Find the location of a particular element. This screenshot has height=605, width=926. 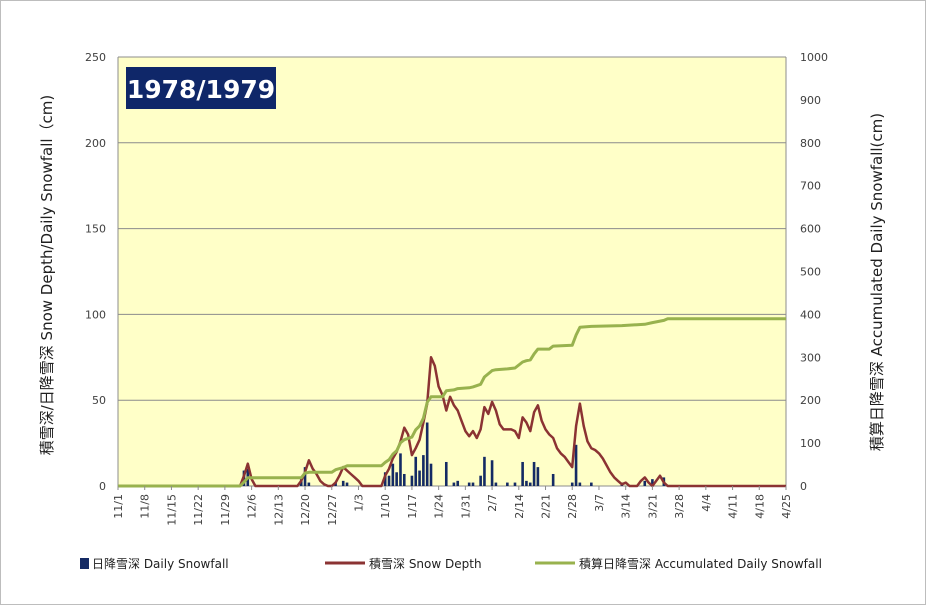

legend-item-daily-snowfall: 日降雪深 Daily Snowfall is located at coordinates (154, 564).